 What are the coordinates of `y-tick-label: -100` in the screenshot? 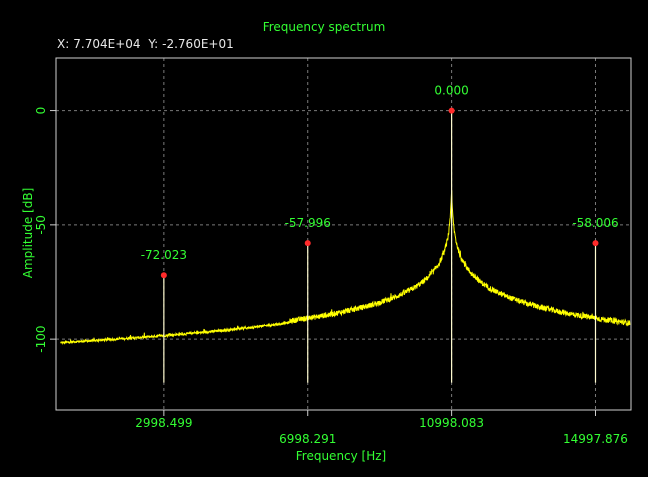 It's located at (41, 339).